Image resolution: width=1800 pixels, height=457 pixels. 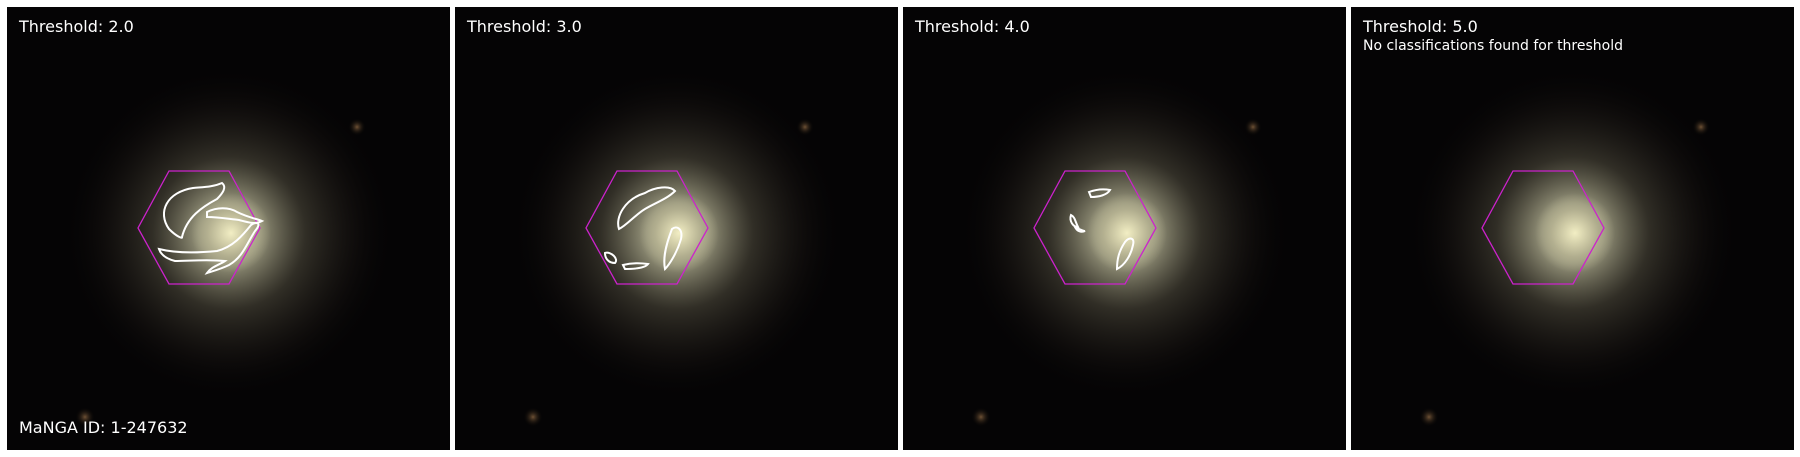 What do you see at coordinates (1493, 46) in the screenshot?
I see `no-classifications-note: No classifications found for threshold` at bounding box center [1493, 46].